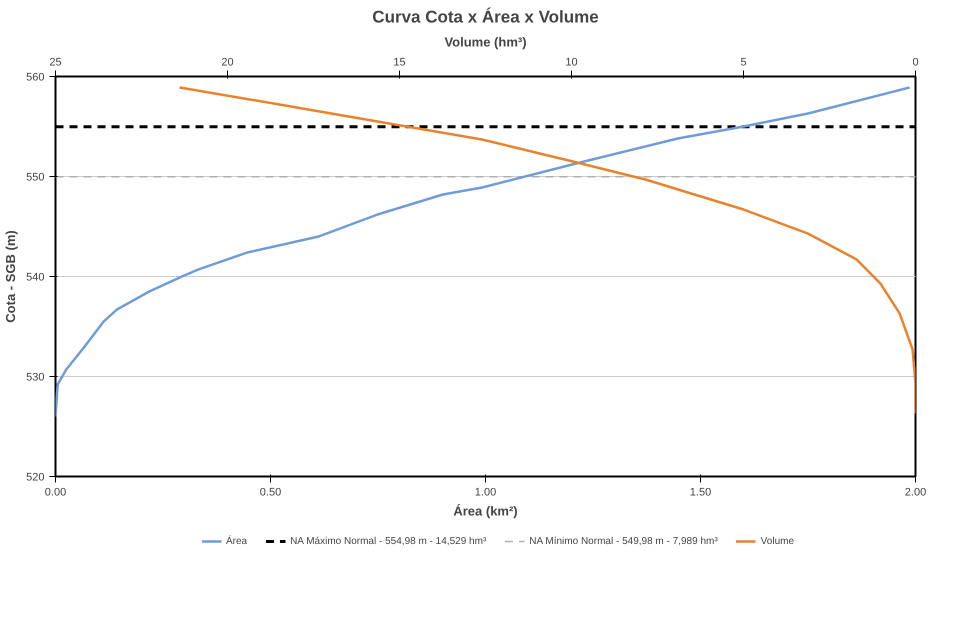 Image resolution: width=977 pixels, height=618 pixels. I want to click on x2-axis-title: Volume (hm³), so click(485, 42).